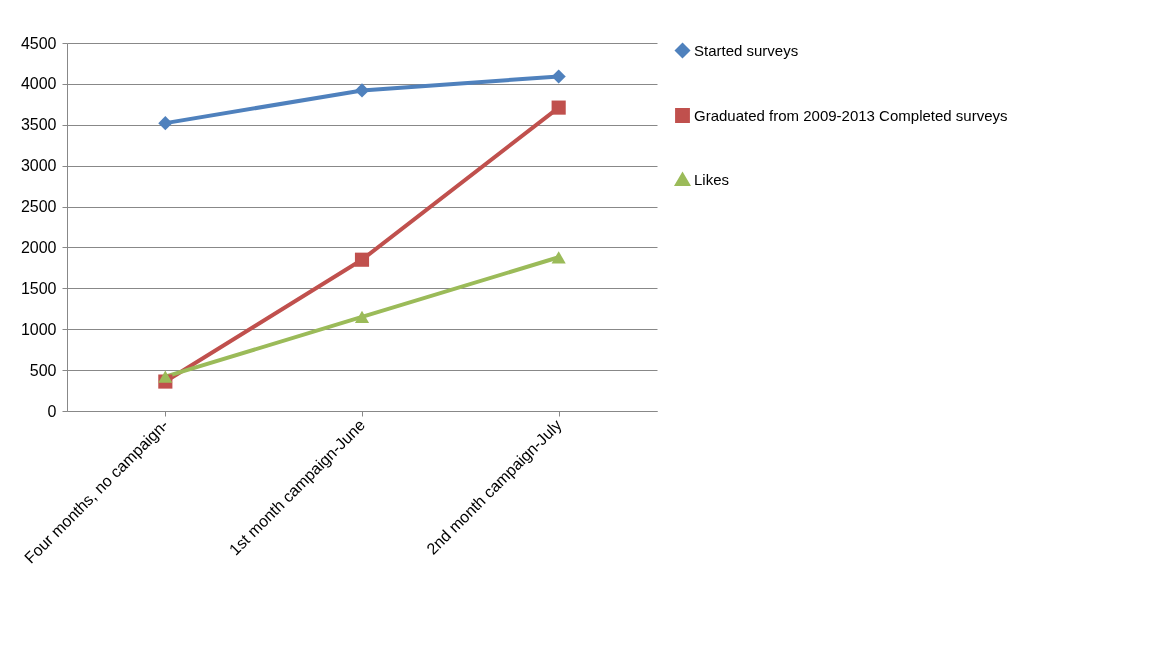 Image resolution: width=1156 pixels, height=672 pixels. What do you see at coordinates (52, 411) in the screenshot?
I see `y-tick-label: 0` at bounding box center [52, 411].